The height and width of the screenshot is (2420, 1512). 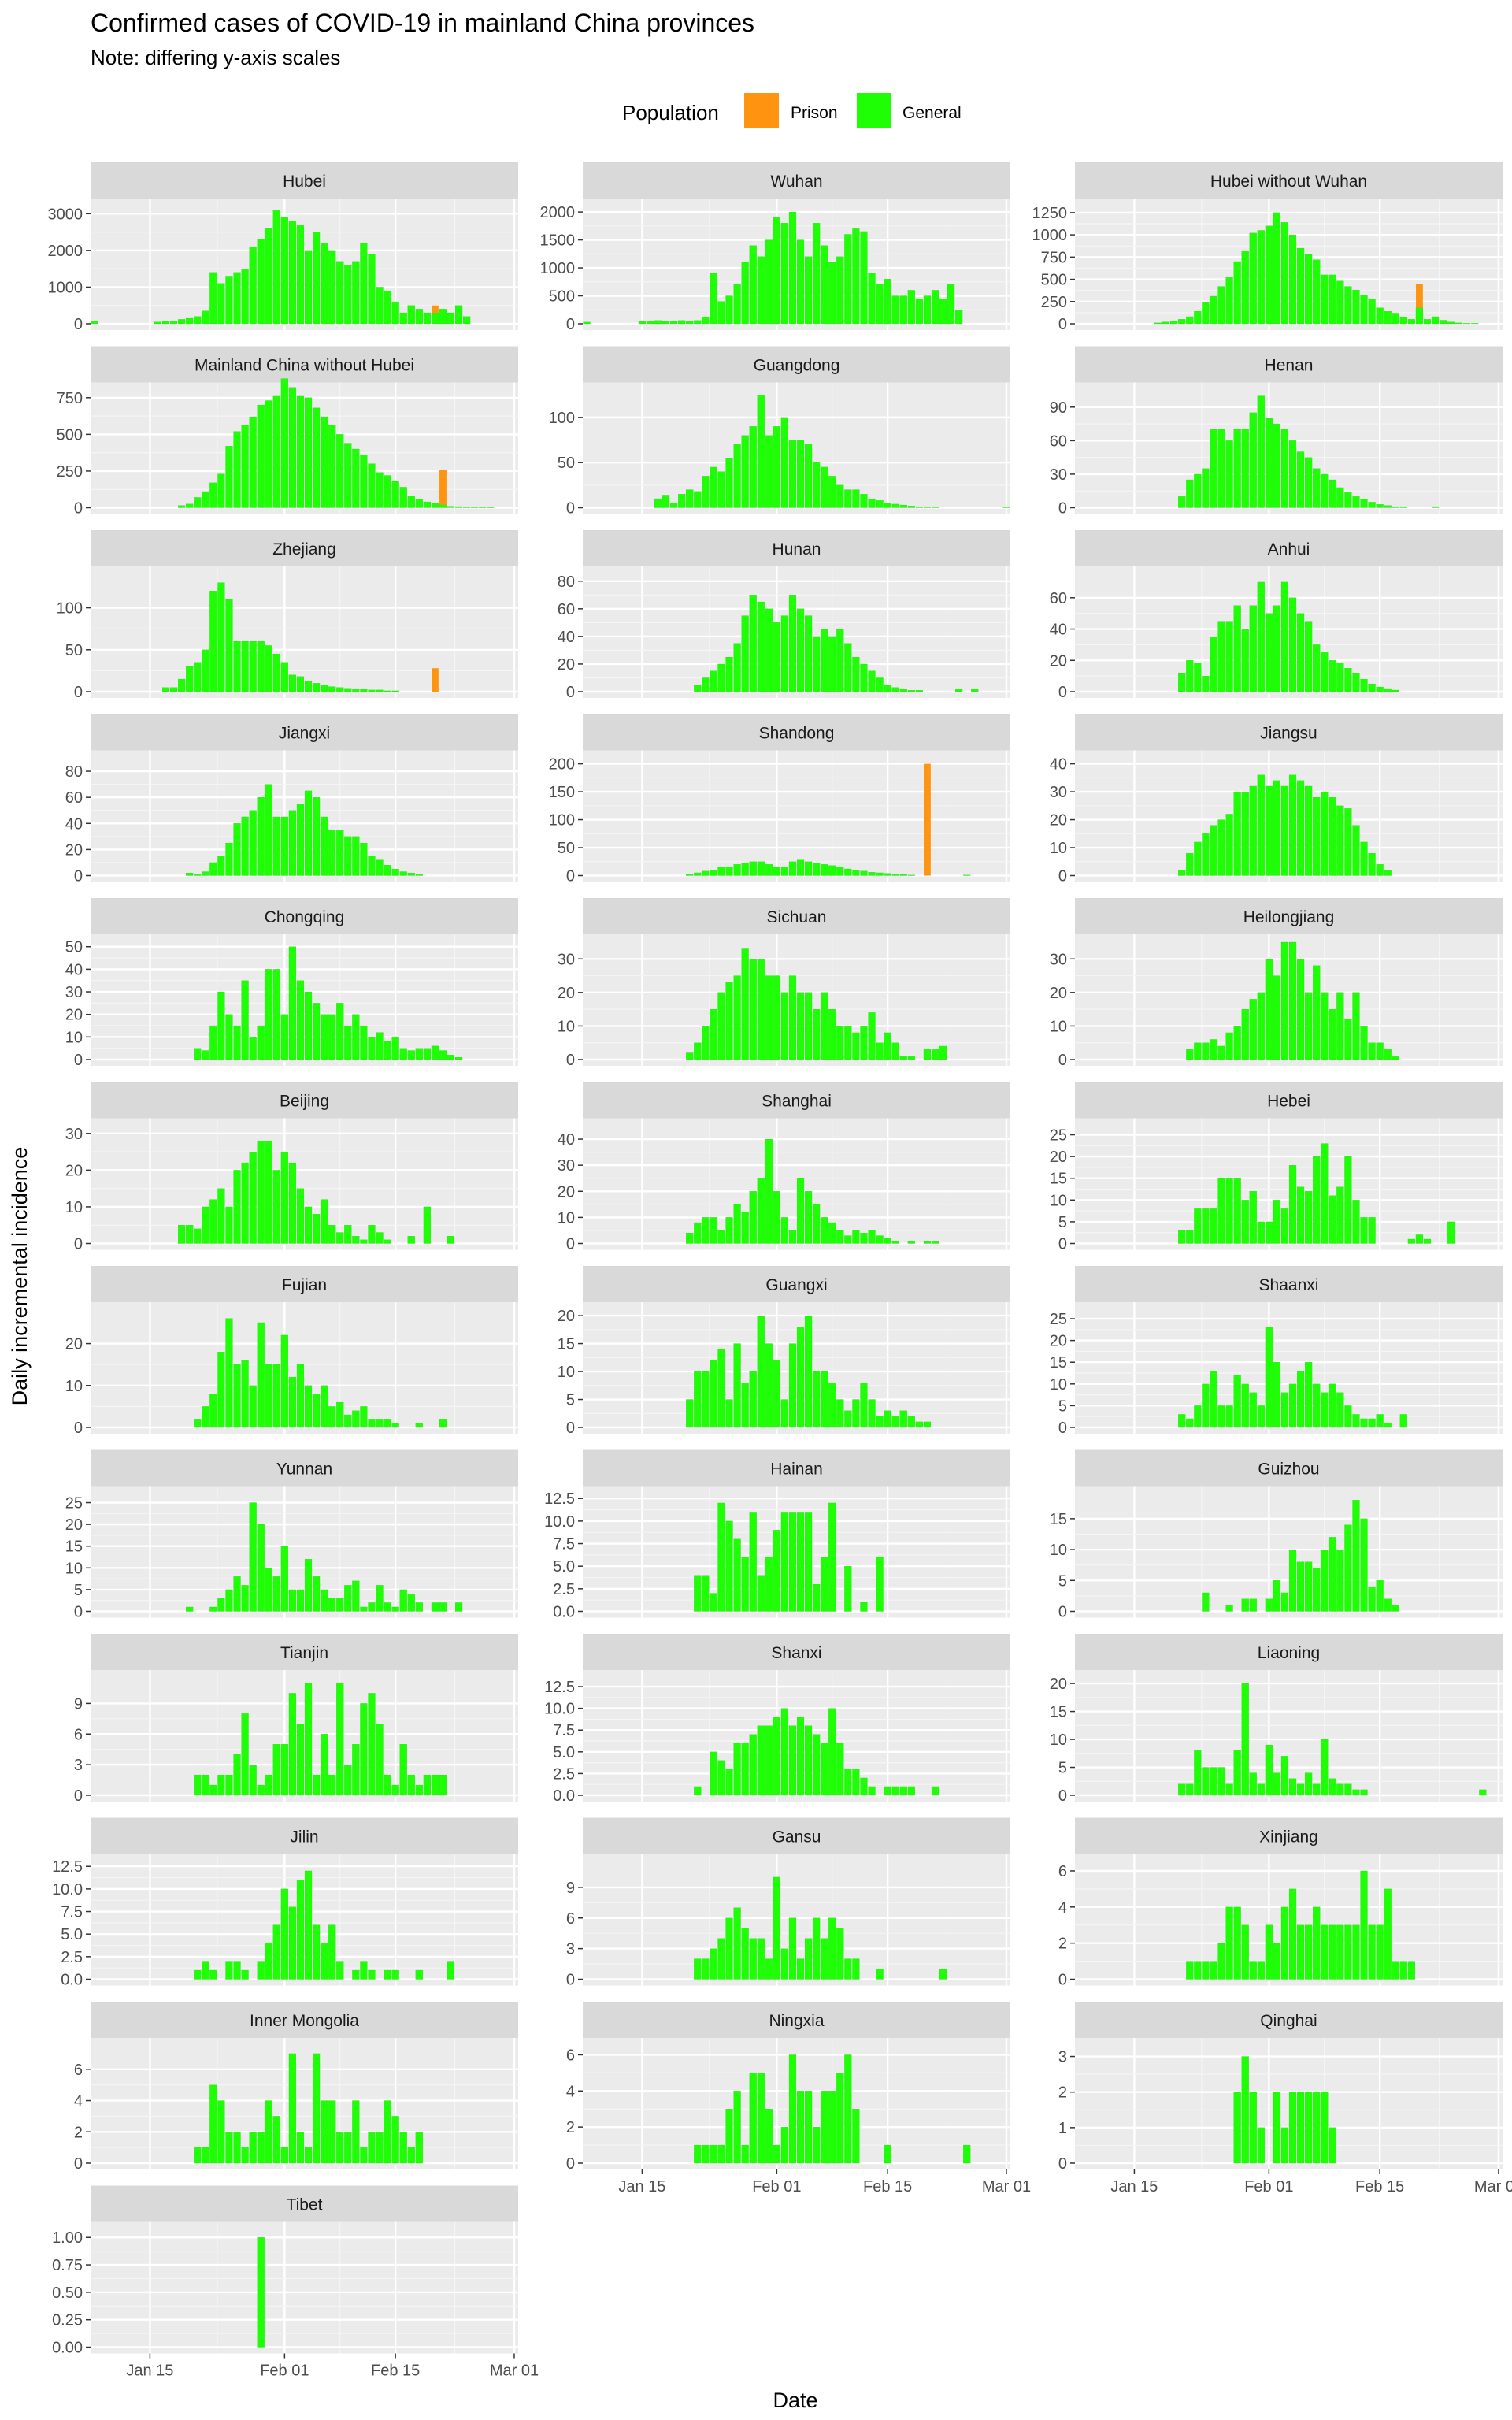 I want to click on y-tick-label: 12.5, so click(x=67, y=1867).